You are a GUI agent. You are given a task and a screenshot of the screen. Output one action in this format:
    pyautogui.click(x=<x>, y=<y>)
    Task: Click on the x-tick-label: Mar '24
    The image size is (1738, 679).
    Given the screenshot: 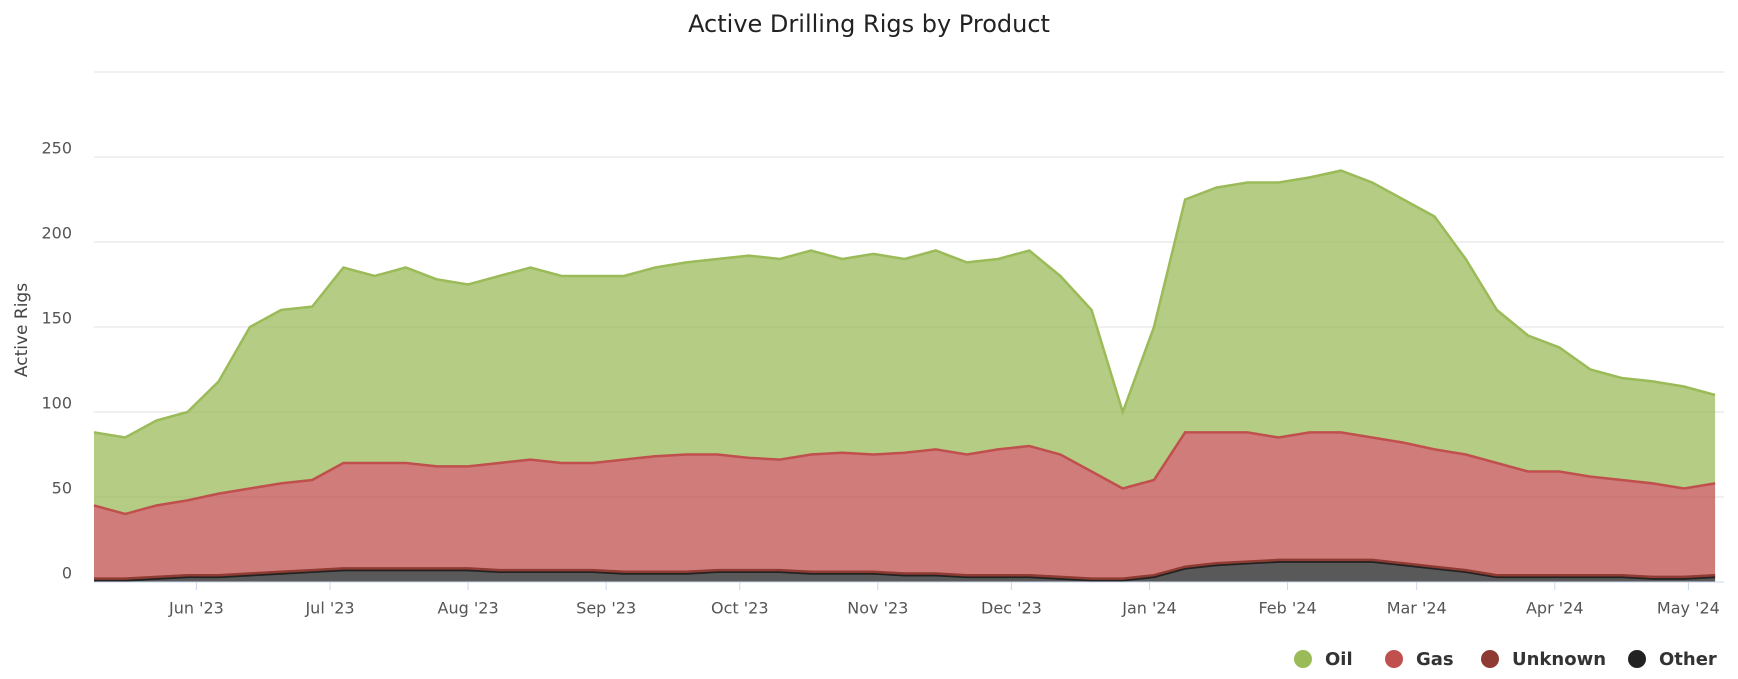 What is the action you would take?
    pyautogui.click(x=1417, y=608)
    